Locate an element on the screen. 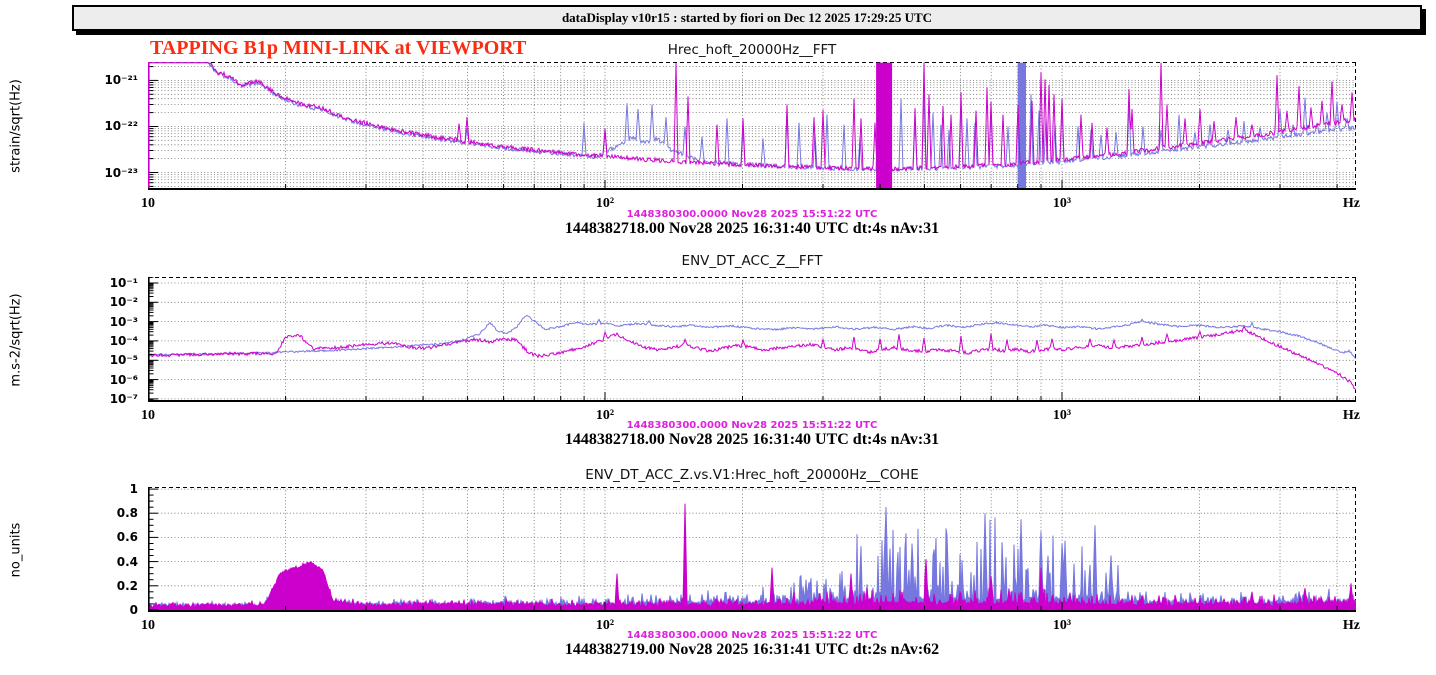  y-tick-label: 0 is located at coordinates (133, 609).